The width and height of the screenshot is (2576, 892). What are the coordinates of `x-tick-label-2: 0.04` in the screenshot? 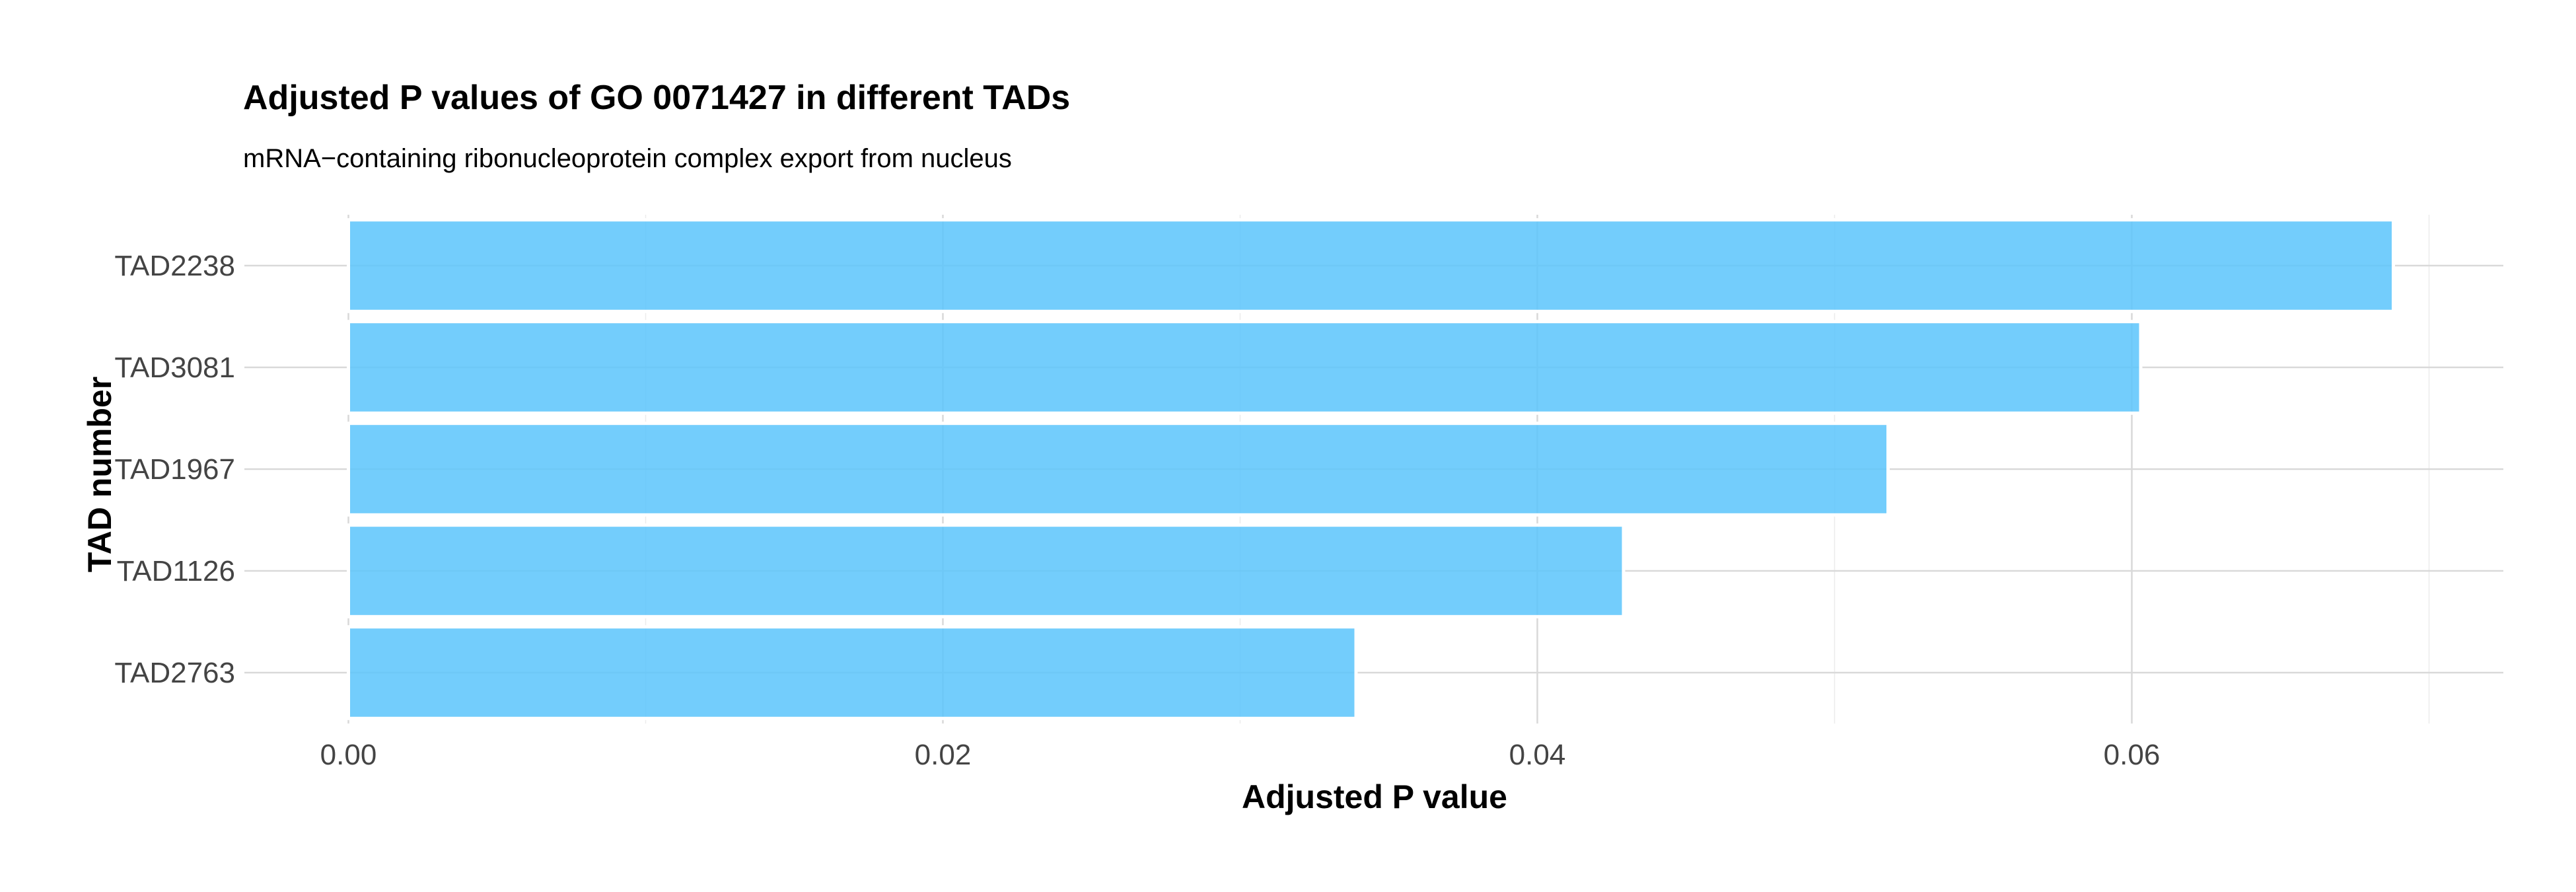 It's located at (1538, 755).